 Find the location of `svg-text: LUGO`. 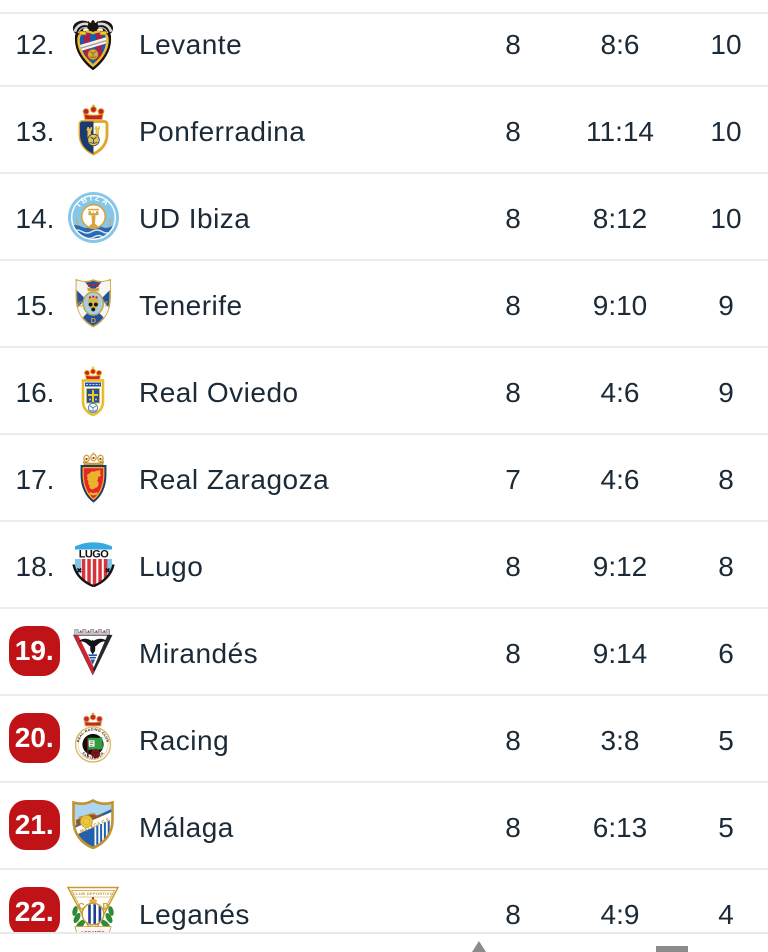

svg-text: LUGO is located at coordinates (93, 554).